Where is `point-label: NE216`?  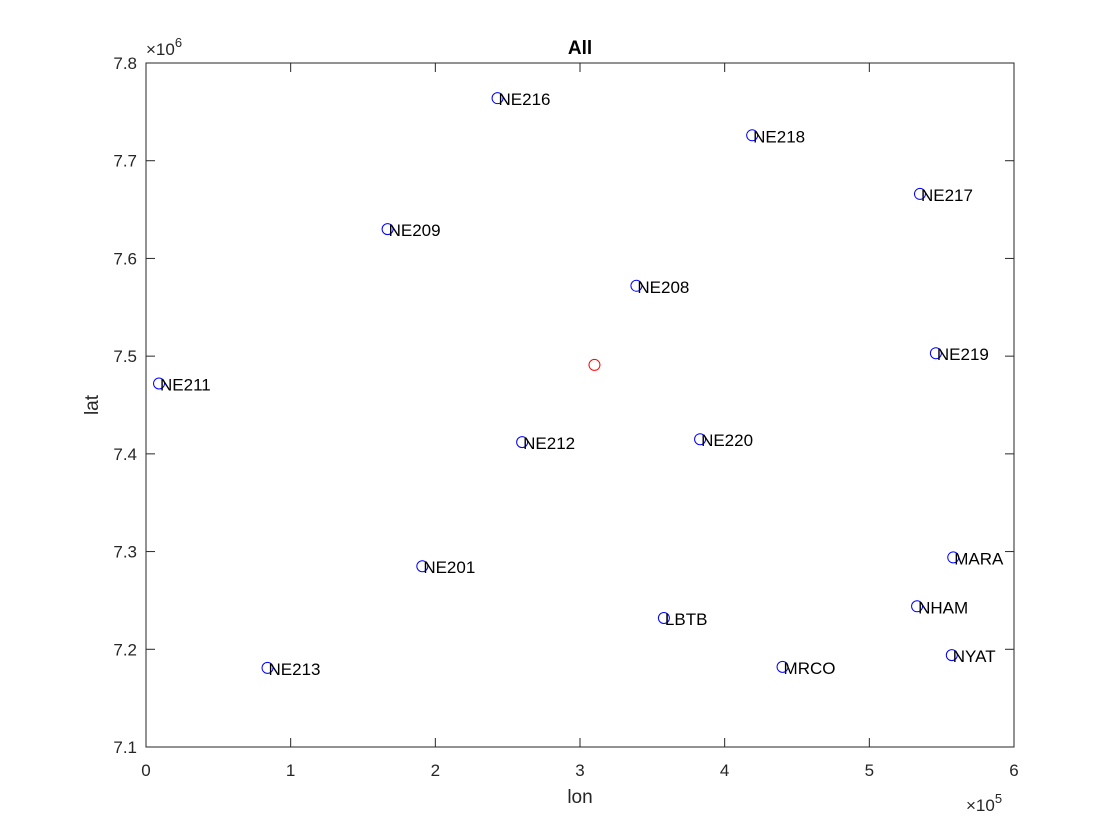 point-label: NE216 is located at coordinates (525, 99).